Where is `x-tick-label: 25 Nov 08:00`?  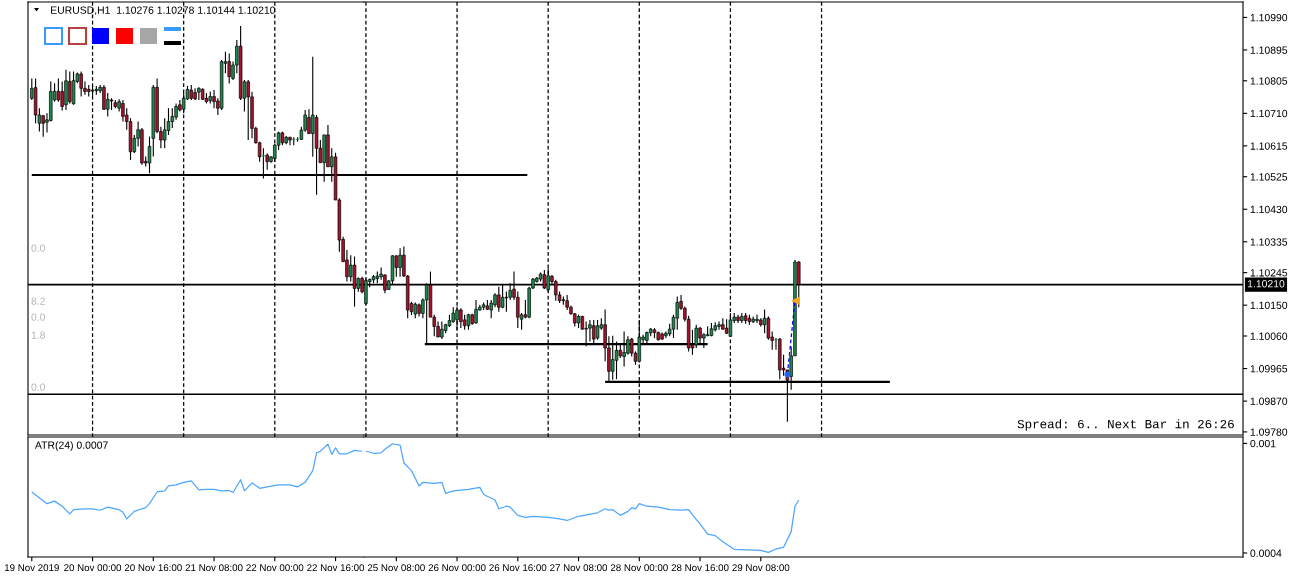 x-tick-label: 25 Nov 08:00 is located at coordinates (396, 568).